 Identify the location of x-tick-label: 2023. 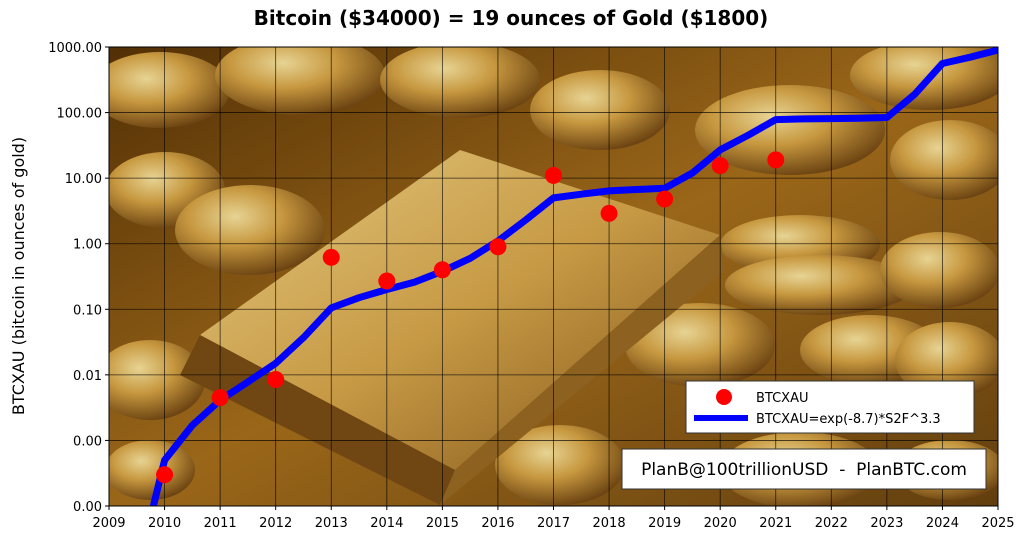
(886, 523).